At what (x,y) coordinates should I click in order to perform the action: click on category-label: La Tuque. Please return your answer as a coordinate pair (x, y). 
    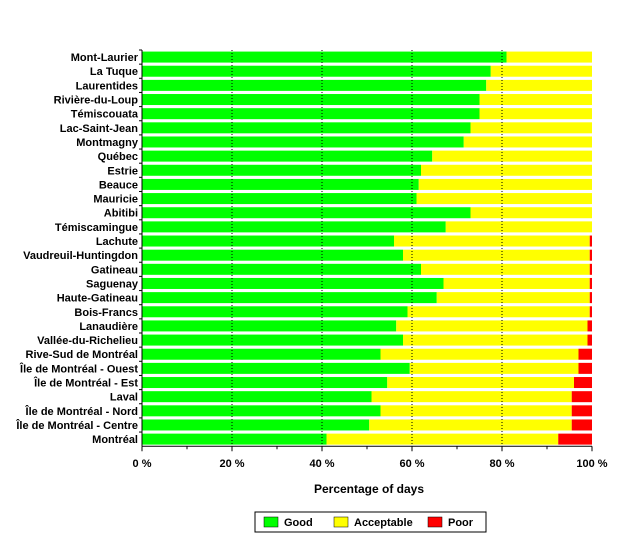
    Looking at the image, I should click on (114, 72).